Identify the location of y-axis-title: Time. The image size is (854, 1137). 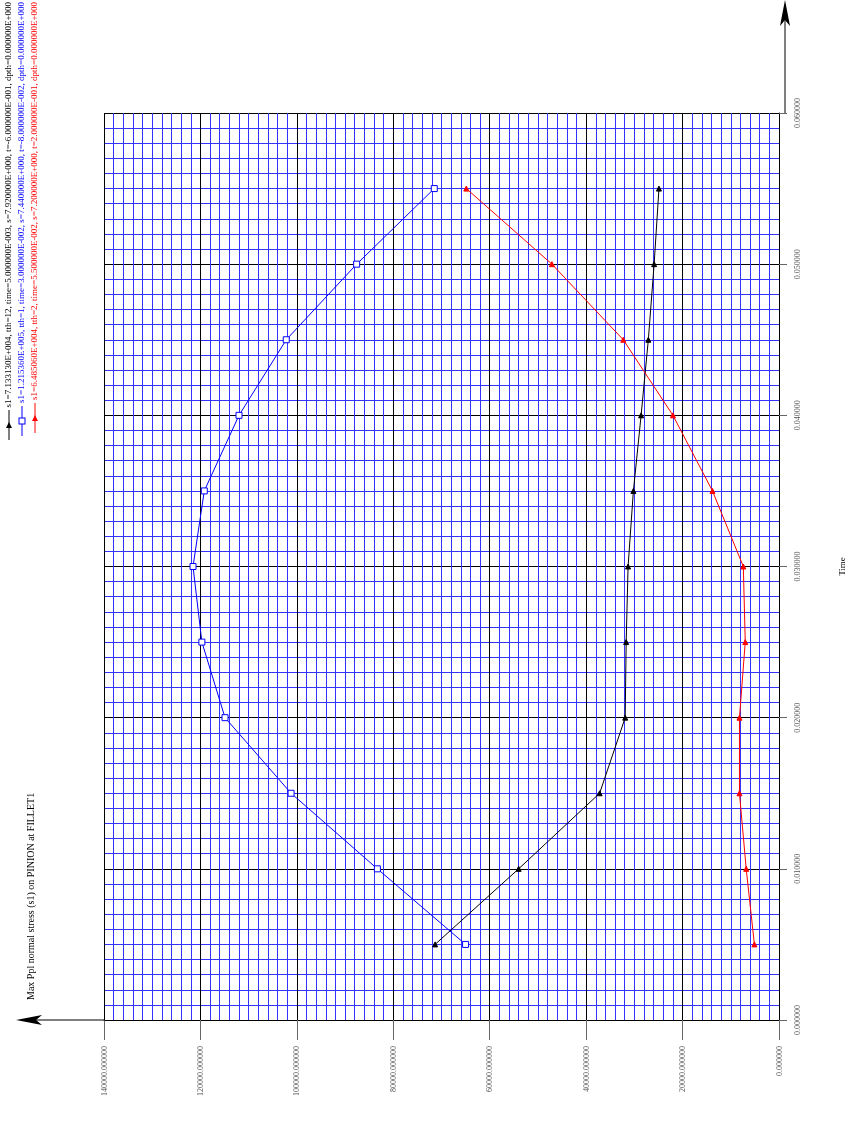
(841, 566).